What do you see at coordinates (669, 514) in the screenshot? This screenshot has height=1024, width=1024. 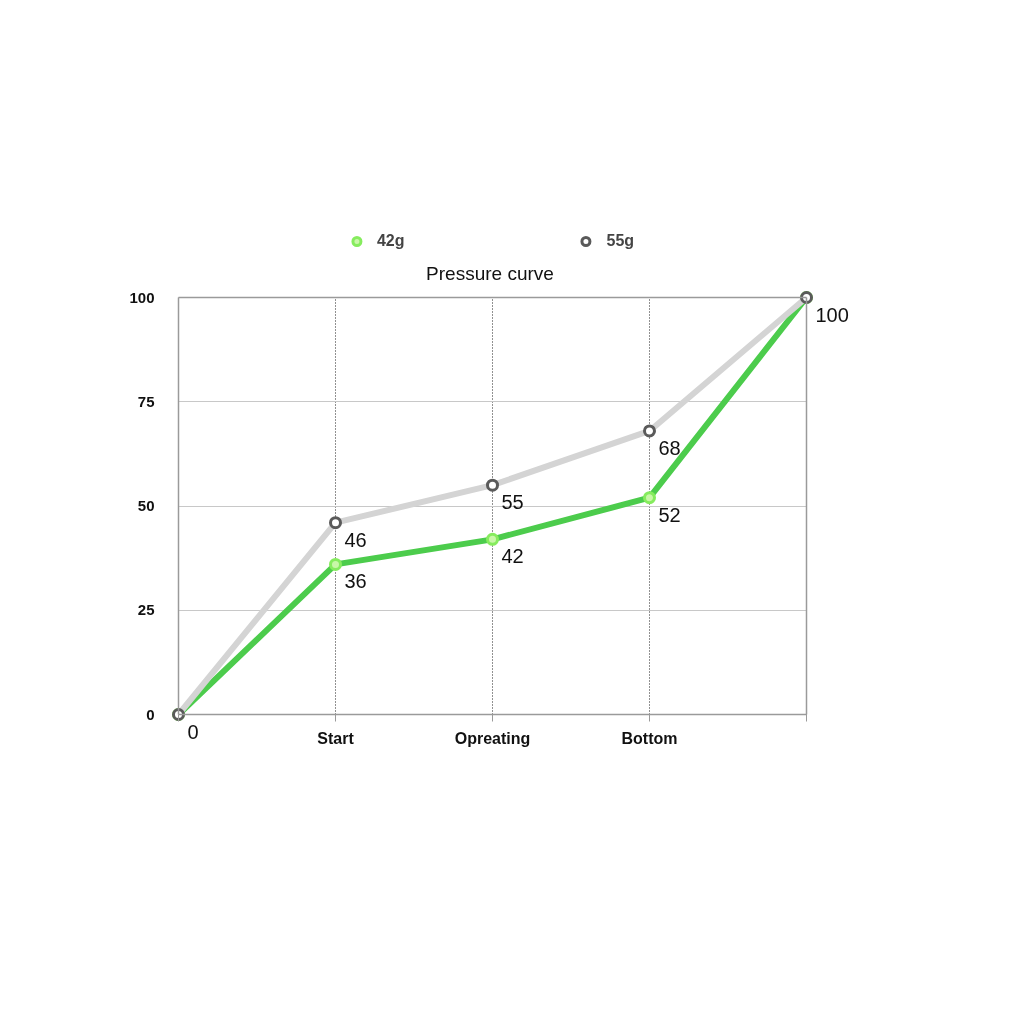 I see `data-label: 52` at bounding box center [669, 514].